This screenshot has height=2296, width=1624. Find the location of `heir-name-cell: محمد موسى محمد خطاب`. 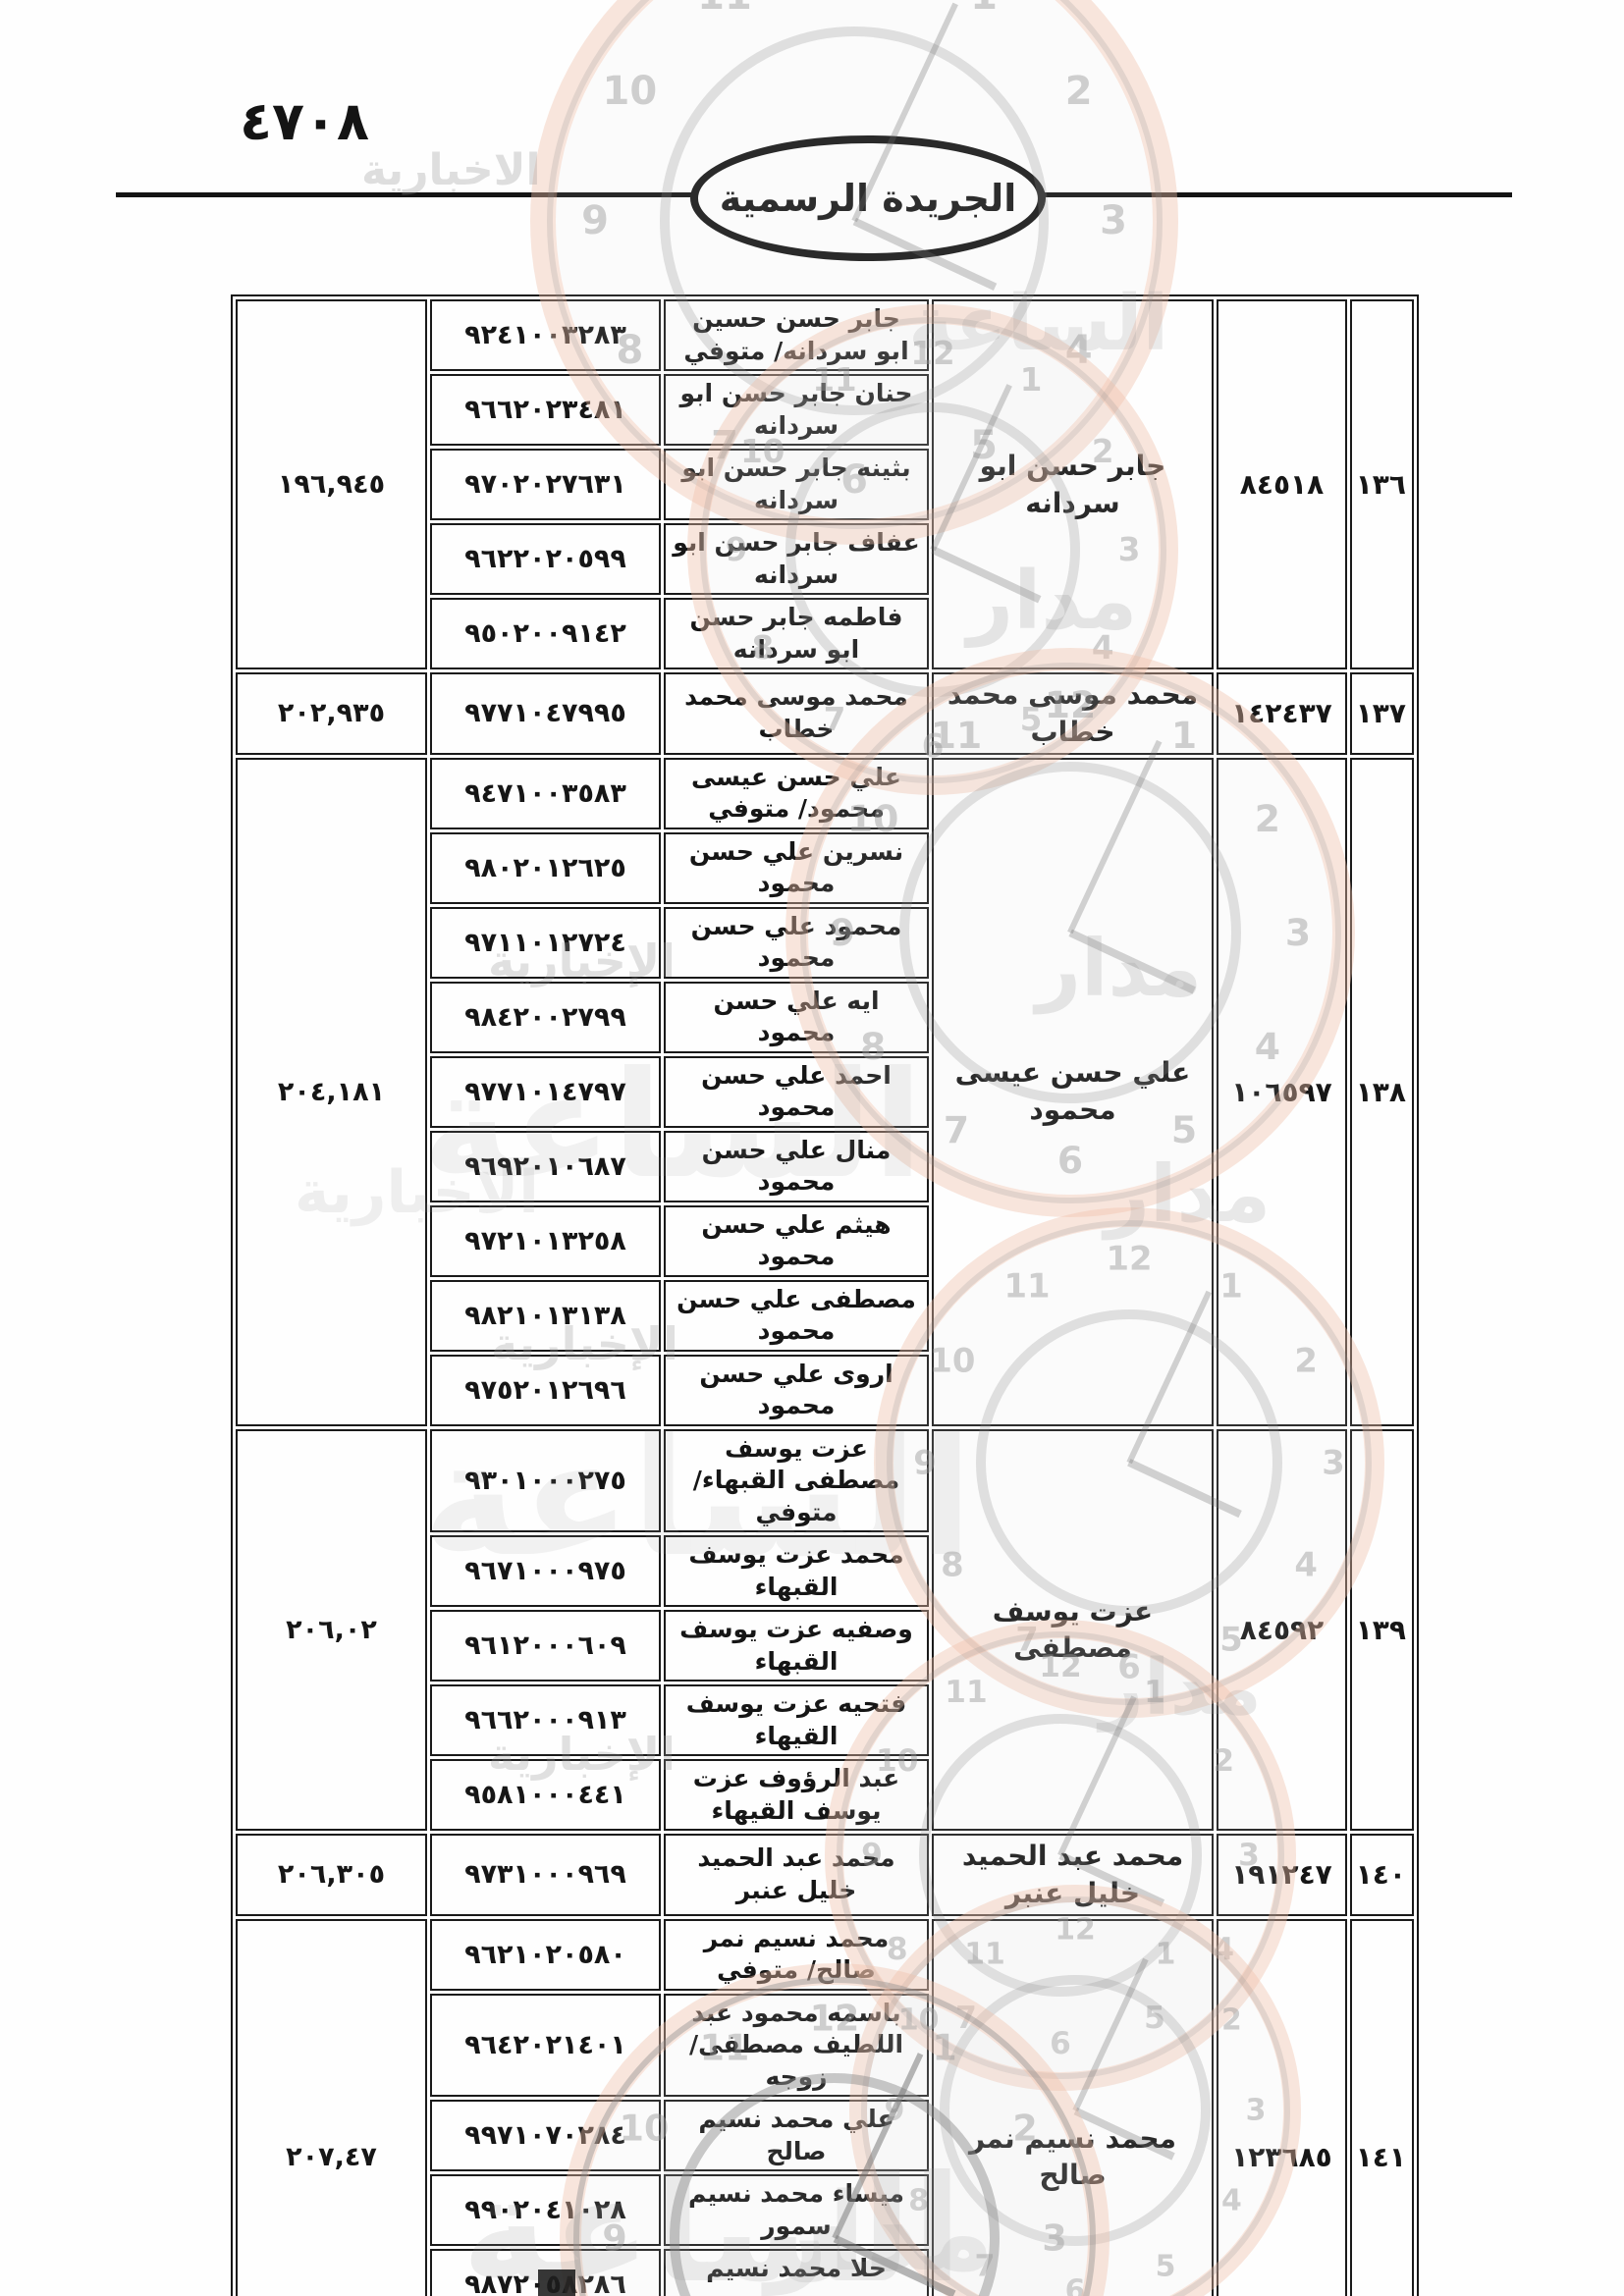

heir-name-cell: محمد موسى محمد خطاب is located at coordinates (796, 714).